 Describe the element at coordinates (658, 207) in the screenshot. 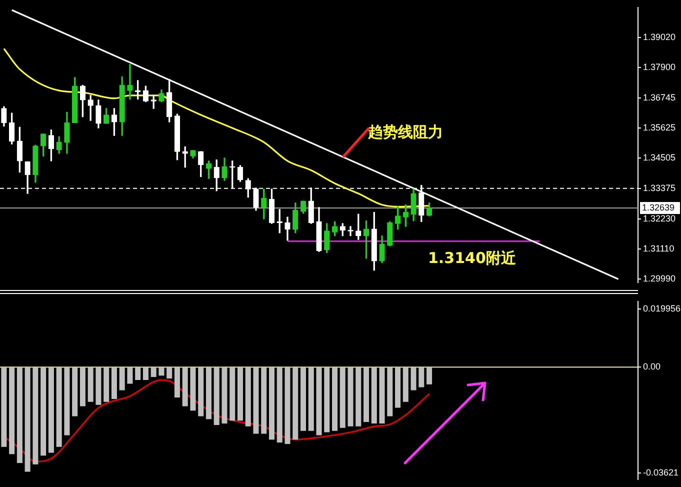

I see `ref-line-label: 1.32639` at that location.